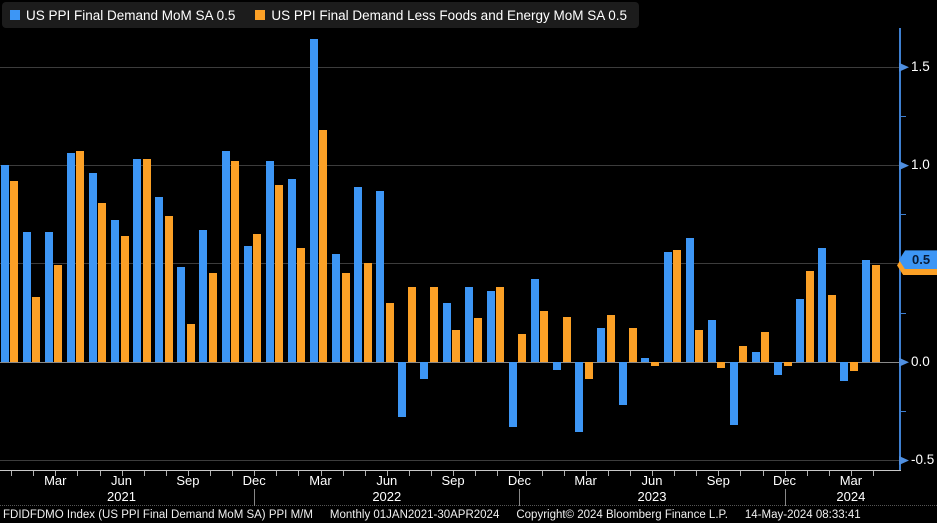  I want to click on legend-label: US PPI Final Demand MoM SA 0.5, so click(131, 15).